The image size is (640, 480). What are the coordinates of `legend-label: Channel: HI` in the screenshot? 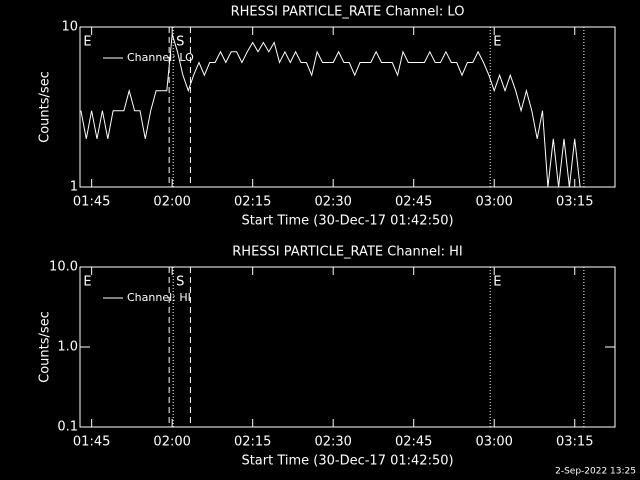 It's located at (159, 297).